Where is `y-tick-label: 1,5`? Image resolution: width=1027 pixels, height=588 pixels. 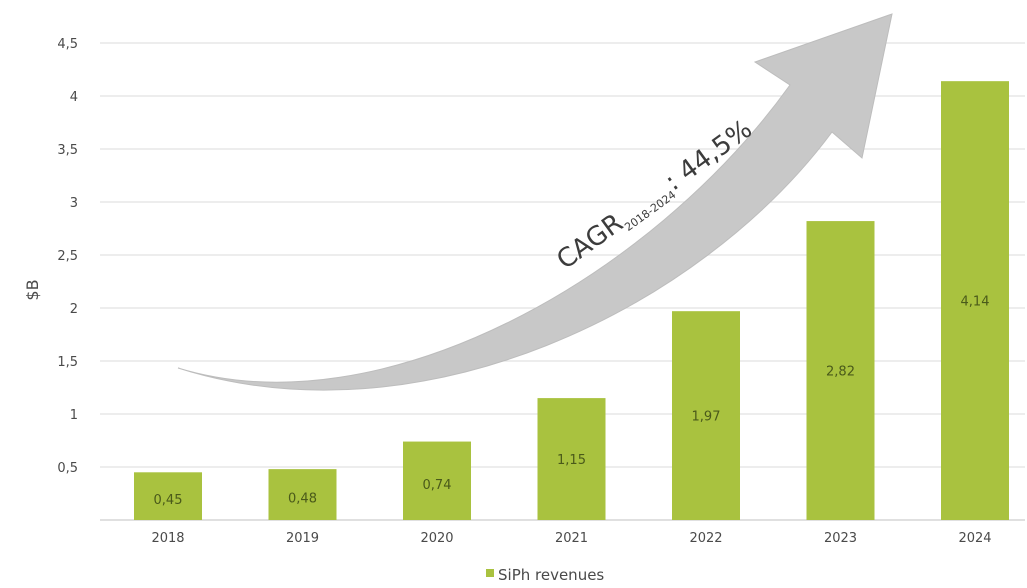
y-tick-label: 1,5 is located at coordinates (67, 362).